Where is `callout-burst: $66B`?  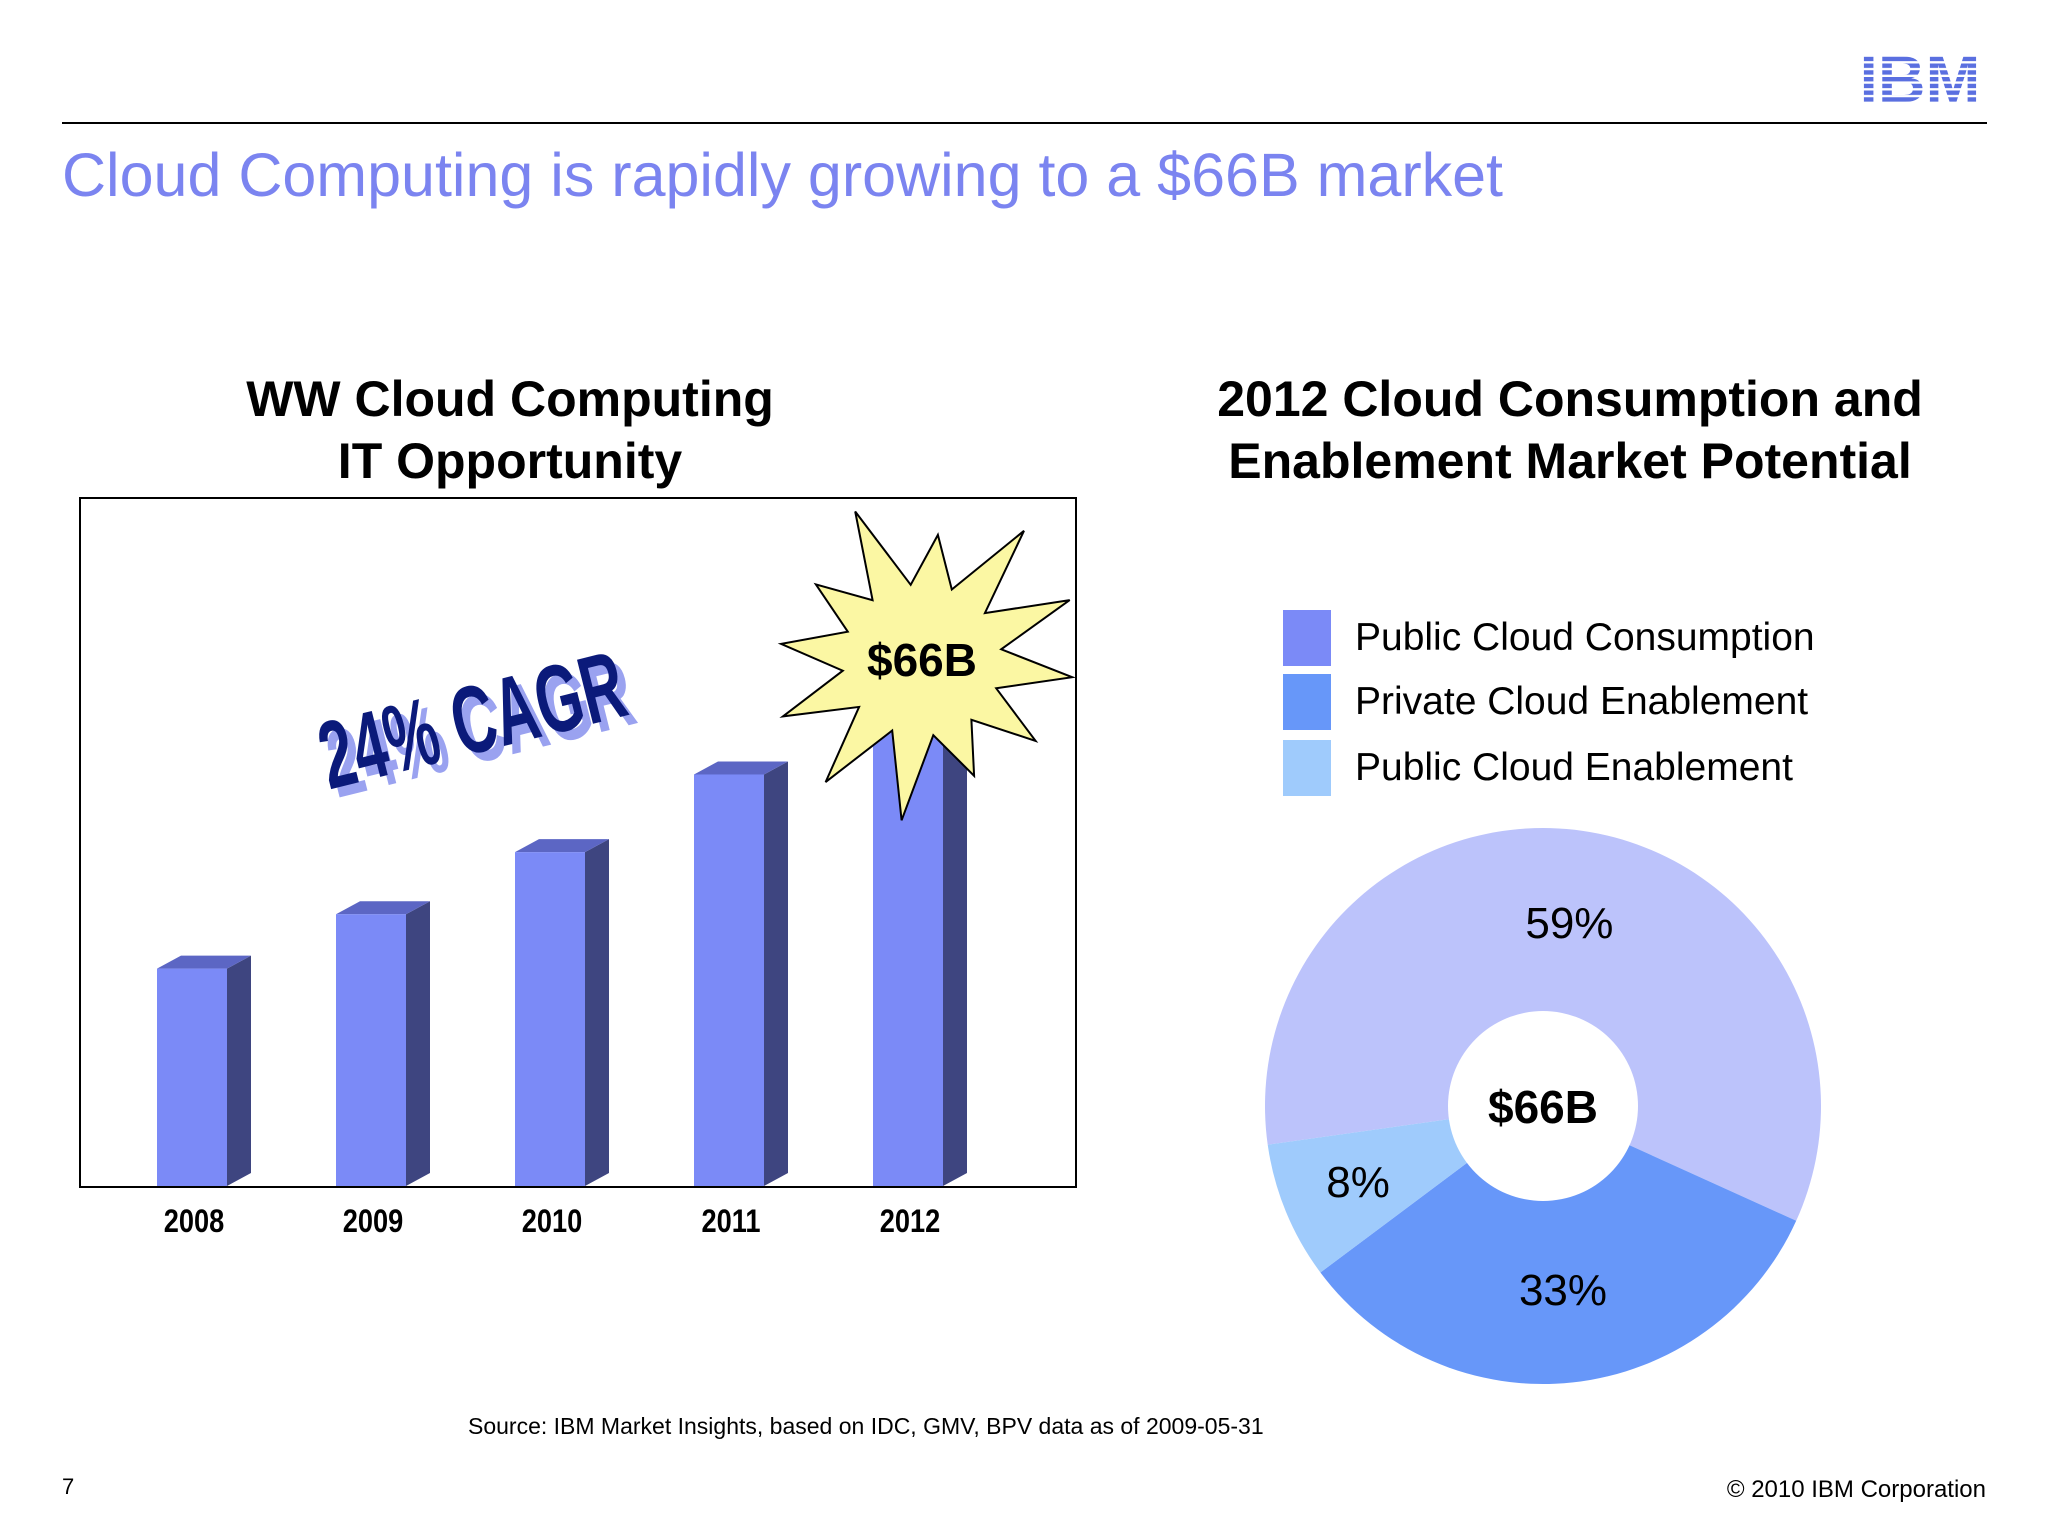
callout-burst: $66B is located at coordinates (927, 665).